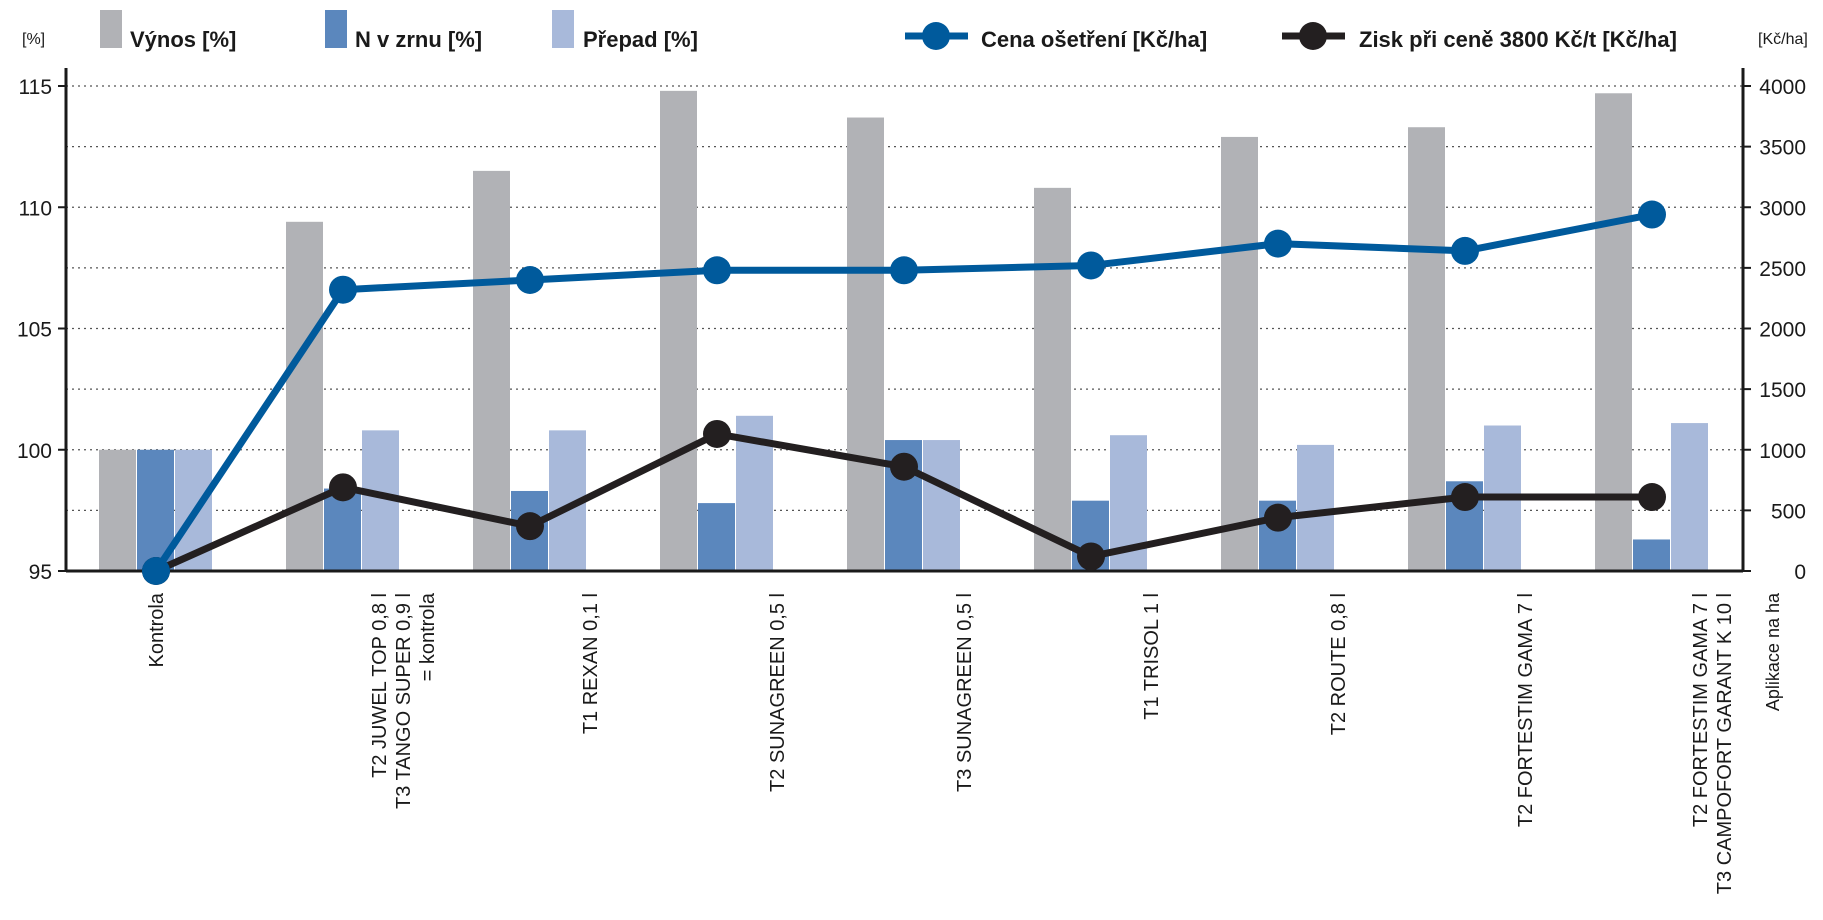 The width and height of the screenshot is (1823, 920). What do you see at coordinates (1339, 664) in the screenshot?
I see `category-label: T2 ROUTE 0,8 l` at bounding box center [1339, 664].